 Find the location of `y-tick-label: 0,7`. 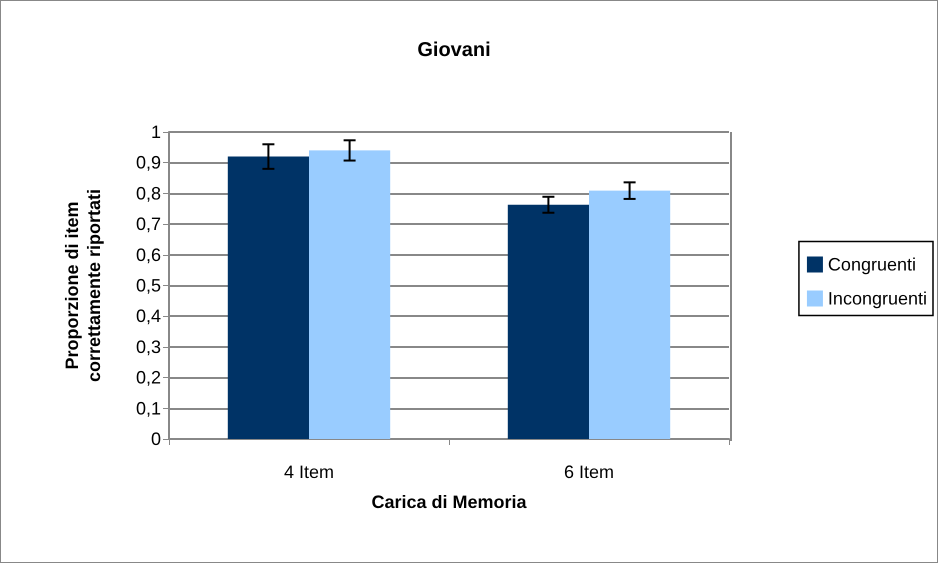

y-tick-label: 0,7 is located at coordinates (148, 224).